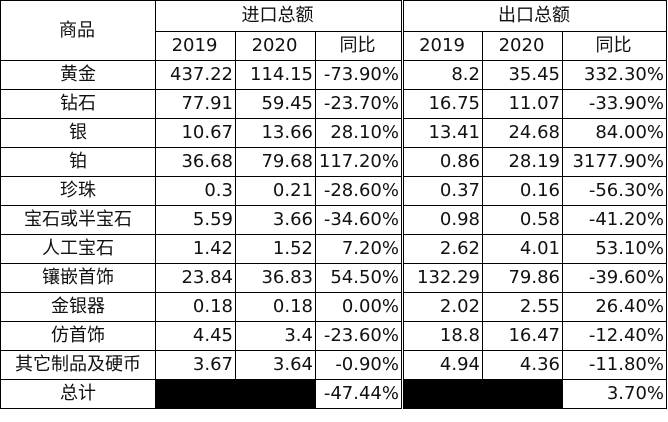 The image size is (668, 422). Describe the element at coordinates (275, 365) in the screenshot. I see `value-cell: 3.64` at that location.